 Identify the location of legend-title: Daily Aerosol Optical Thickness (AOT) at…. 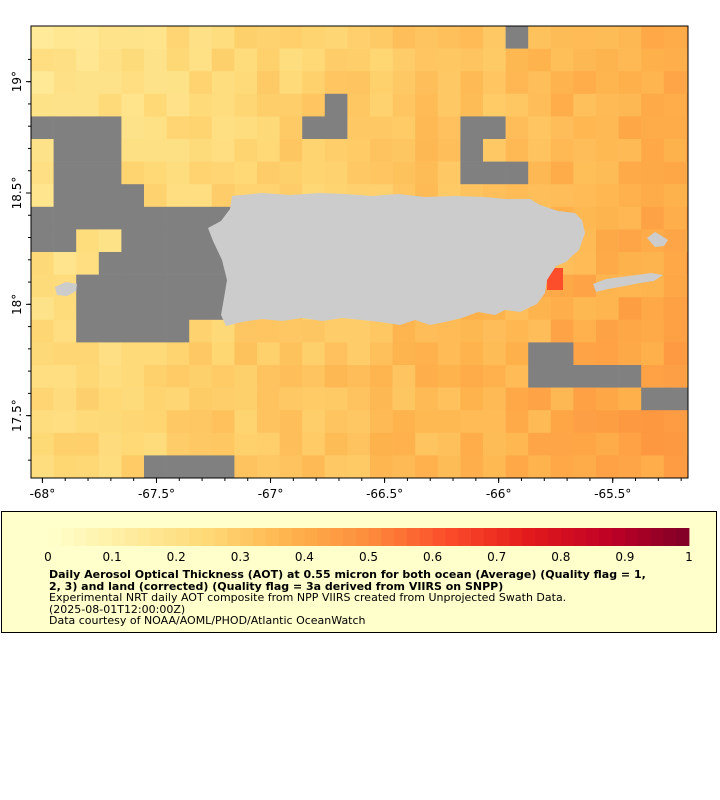
(347, 574).